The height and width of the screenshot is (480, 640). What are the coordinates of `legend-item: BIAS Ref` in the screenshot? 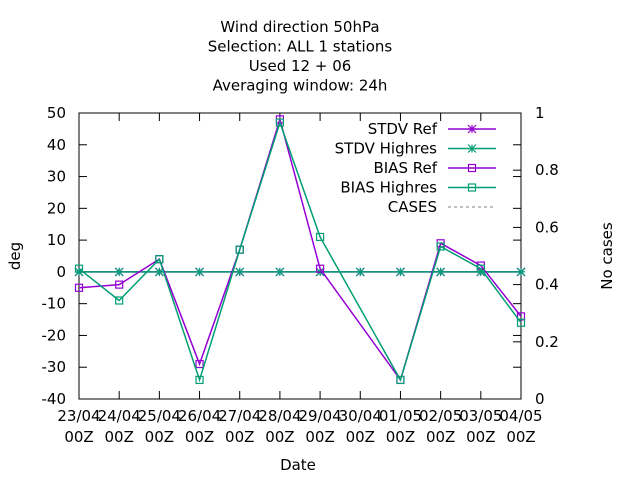 It's located at (434, 168).